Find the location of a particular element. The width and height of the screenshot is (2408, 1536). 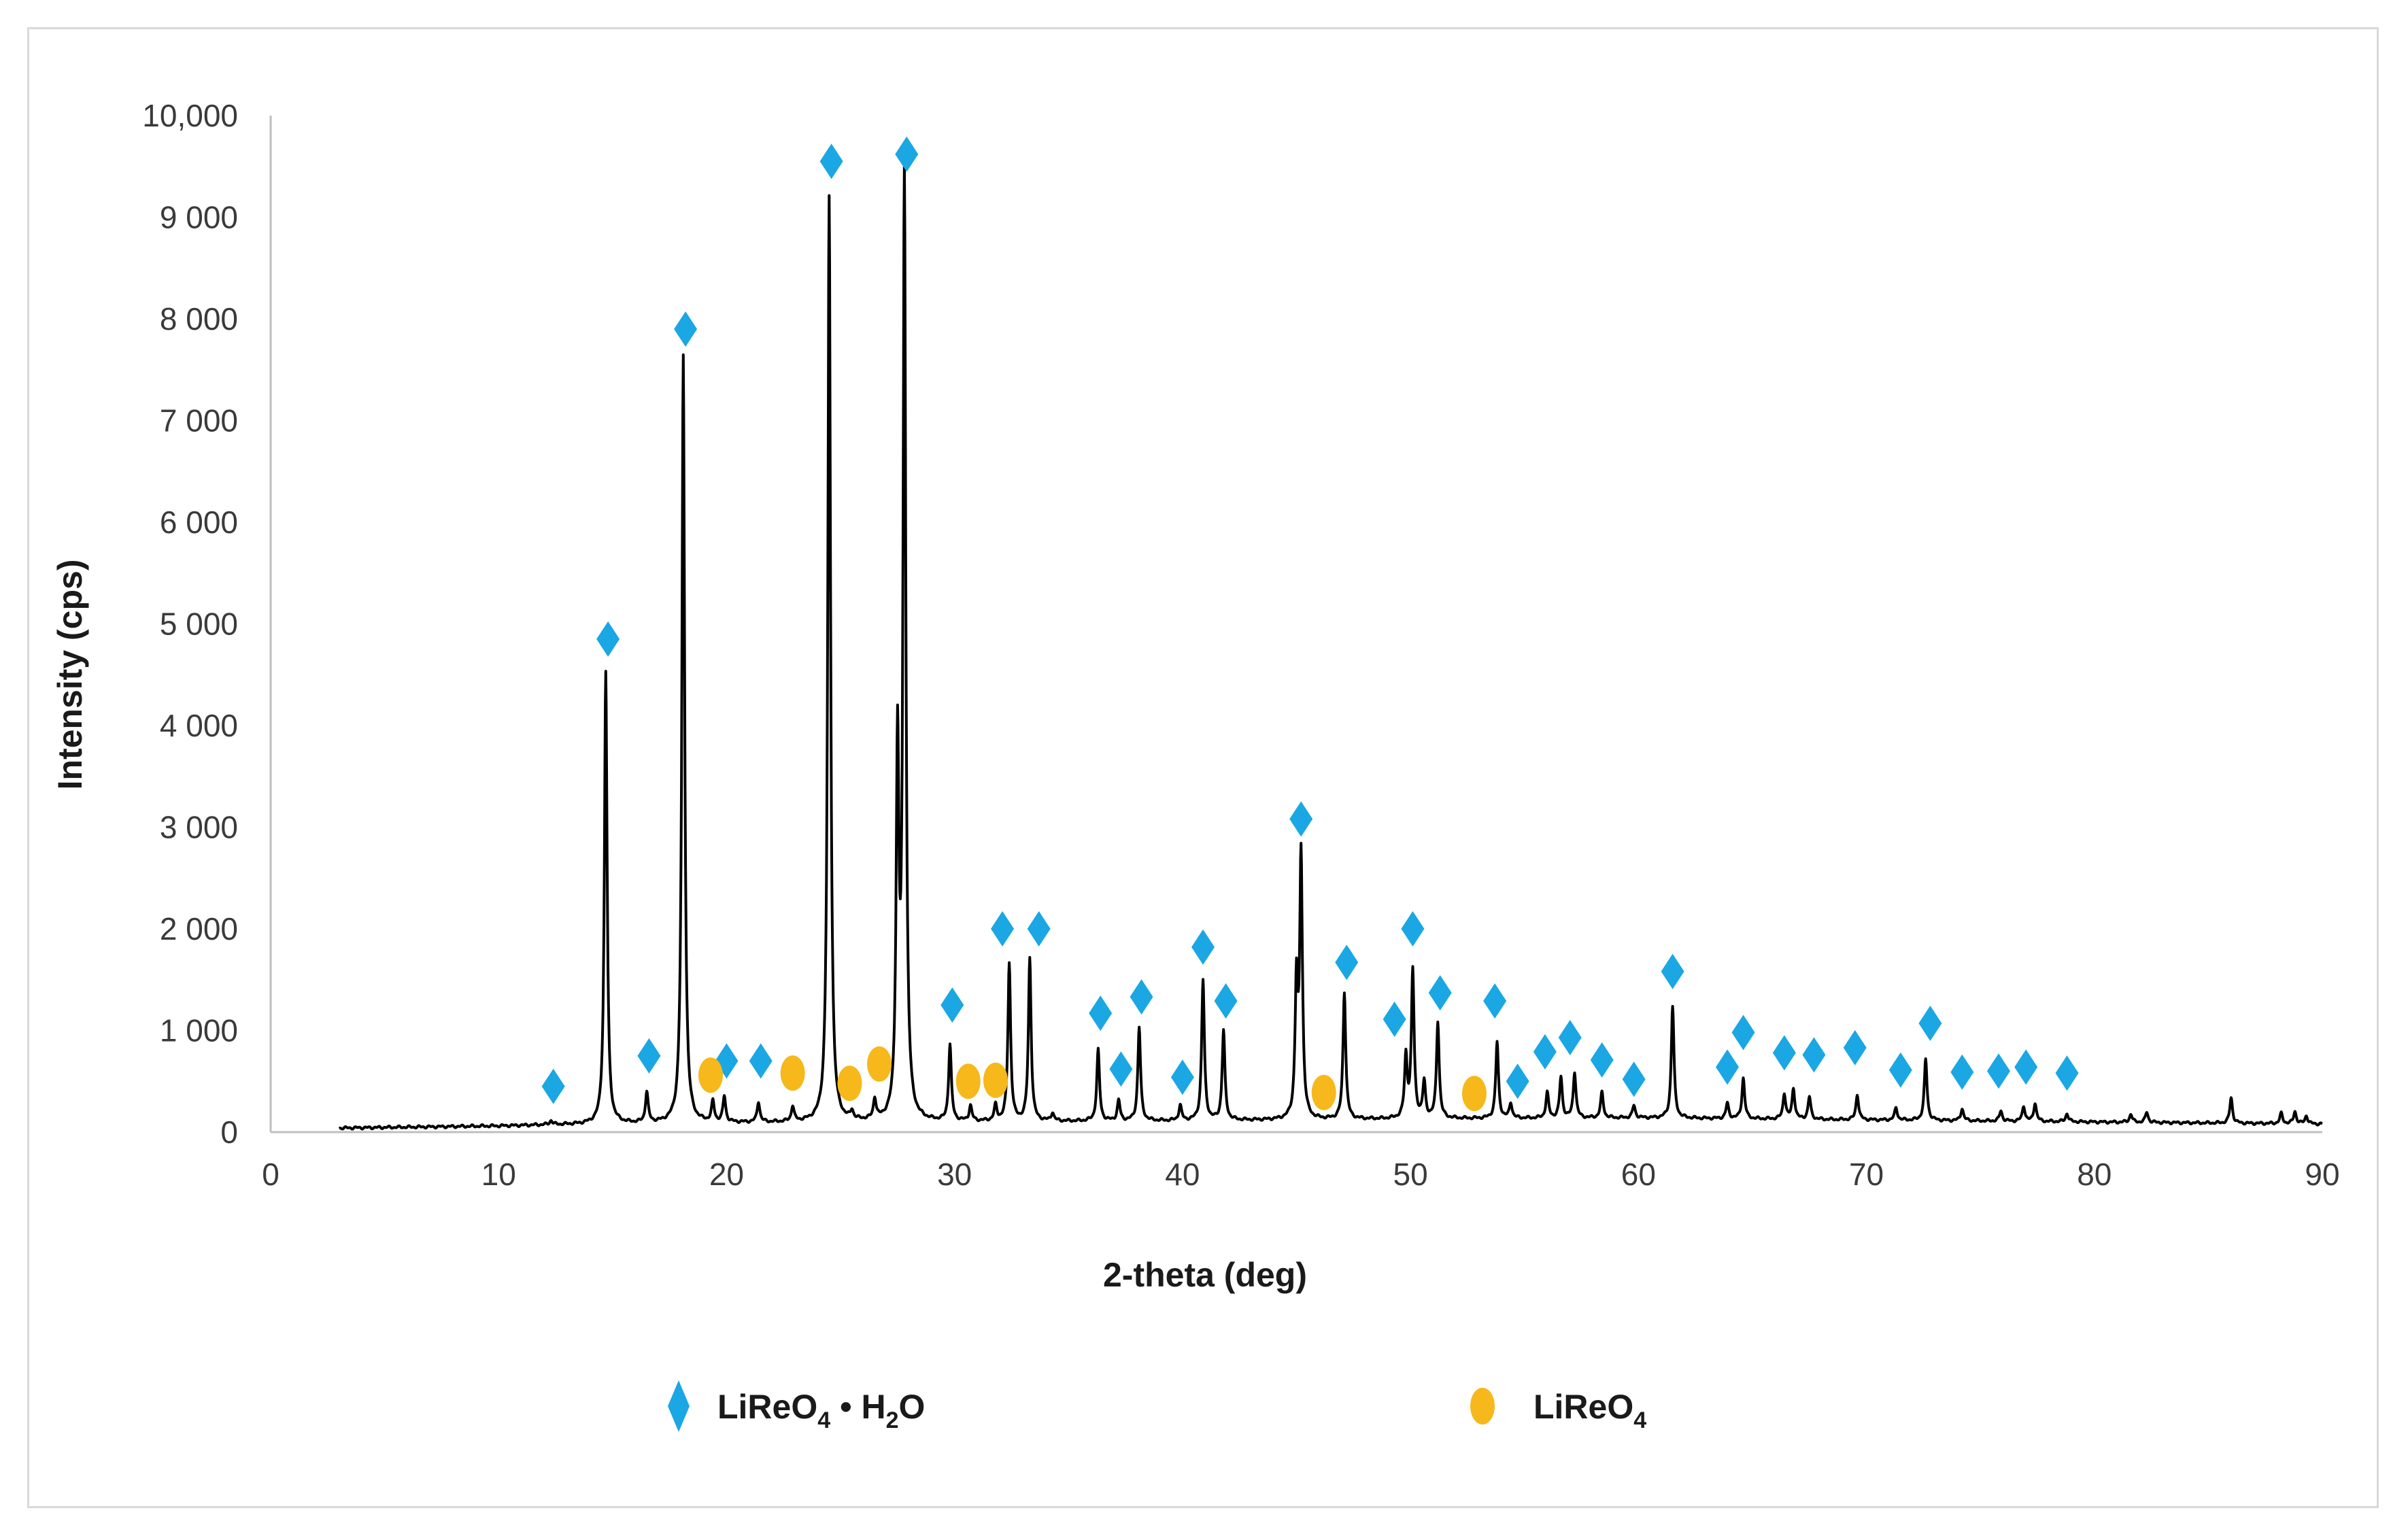

y-tick-label: 1 000 is located at coordinates (199, 1030).